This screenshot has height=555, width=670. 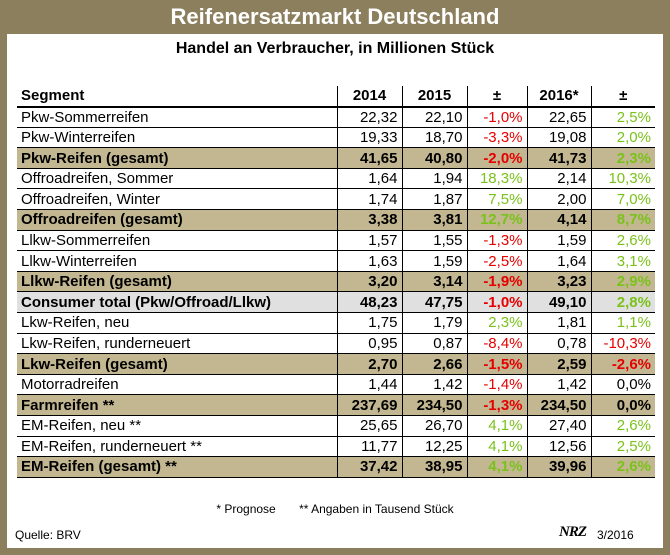 What do you see at coordinates (434, 426) in the screenshot?
I see `value-2015-cell: 26,70` at bounding box center [434, 426].